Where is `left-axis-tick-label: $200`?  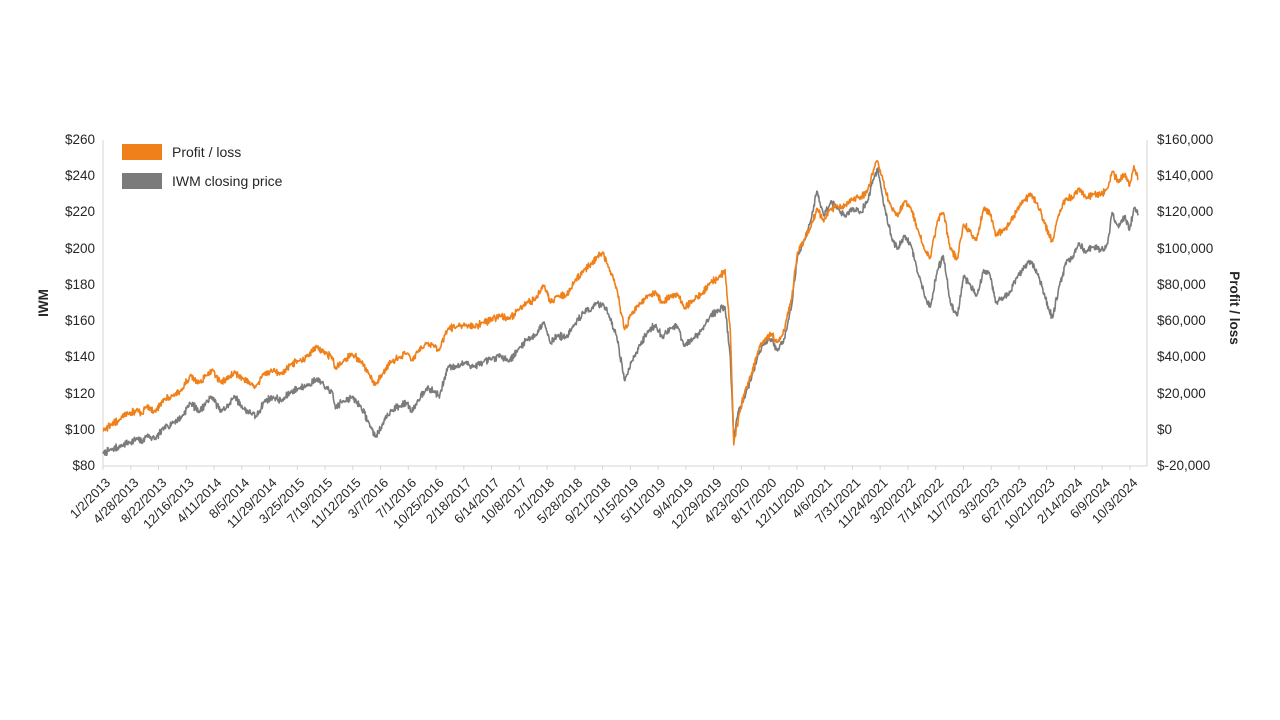
left-axis-tick-label: $200 is located at coordinates (79, 248).